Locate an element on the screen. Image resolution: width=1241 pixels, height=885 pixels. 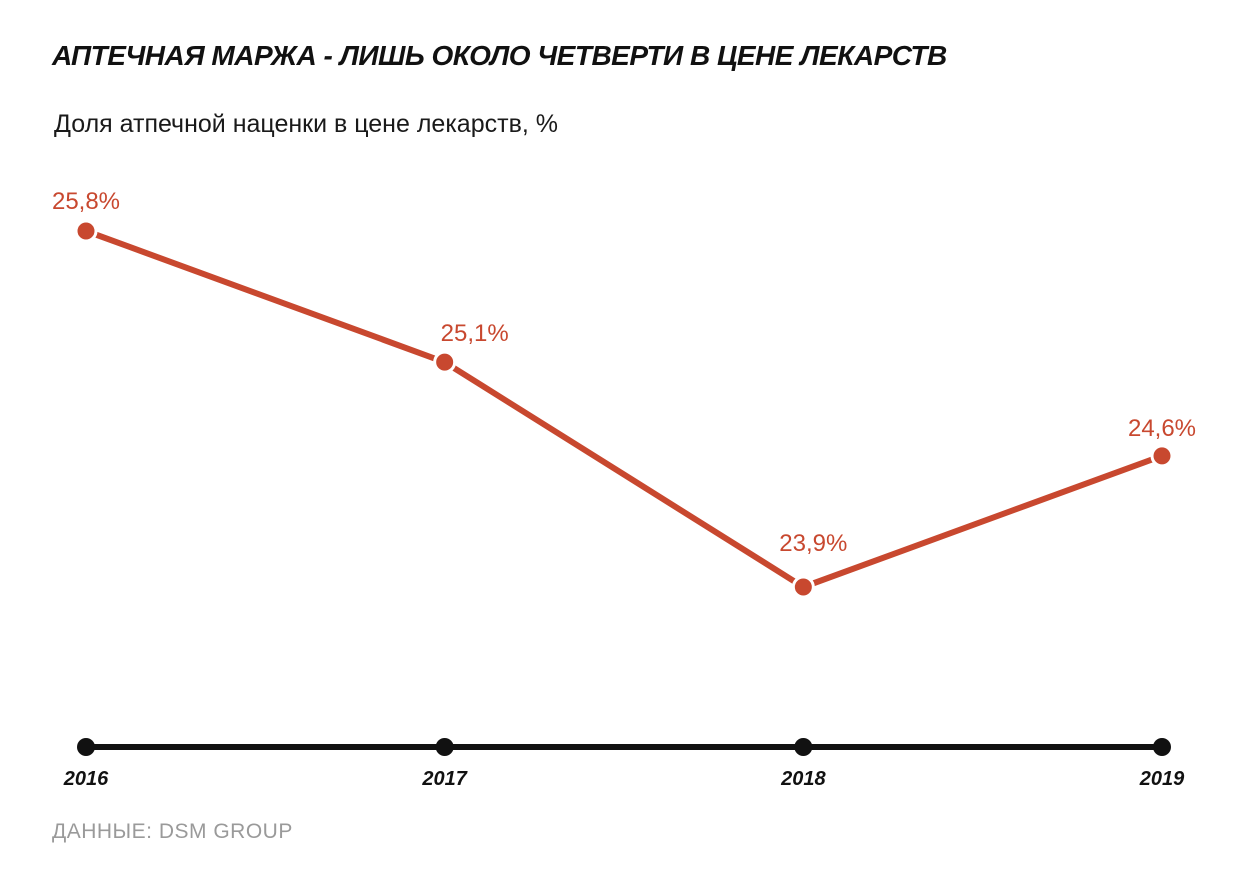
source-note: ДАННЫЕ: DSM GROUP is located at coordinates (172, 831).